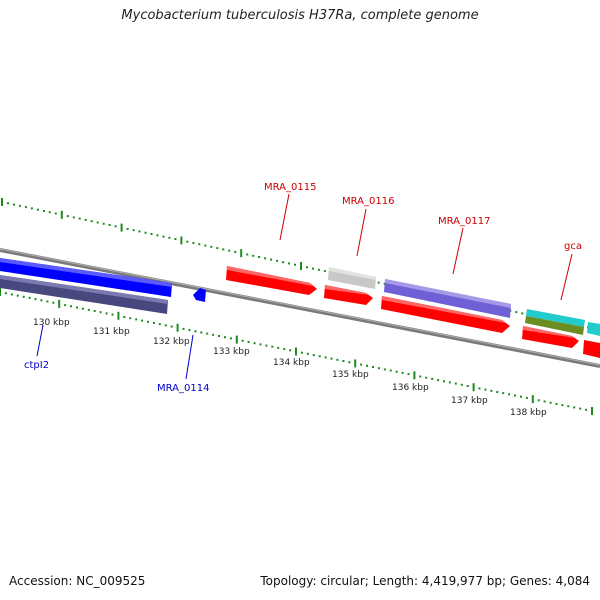 Image resolution: width=600 pixels, height=600 pixels. Describe the element at coordinates (183, 388) in the screenshot. I see `gene-label-MRA_0114: MRA_0114` at that location.